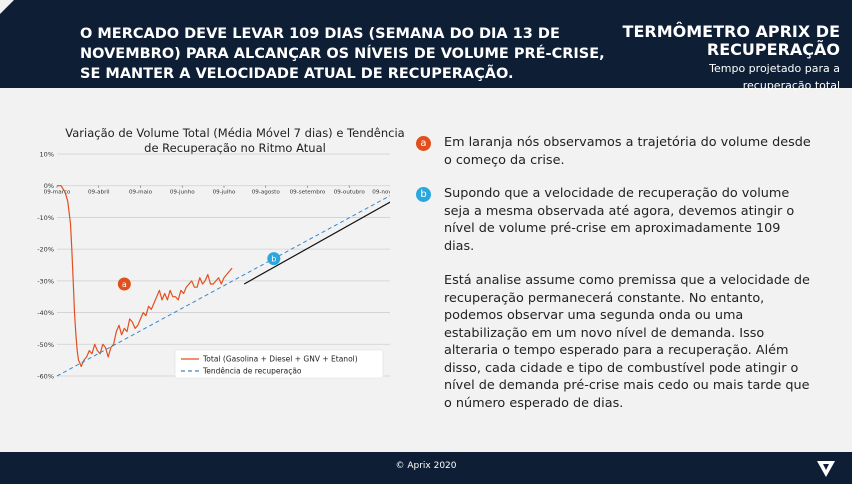  What do you see at coordinates (423, 194) in the screenshot?
I see `badge-b: b` at bounding box center [423, 194].